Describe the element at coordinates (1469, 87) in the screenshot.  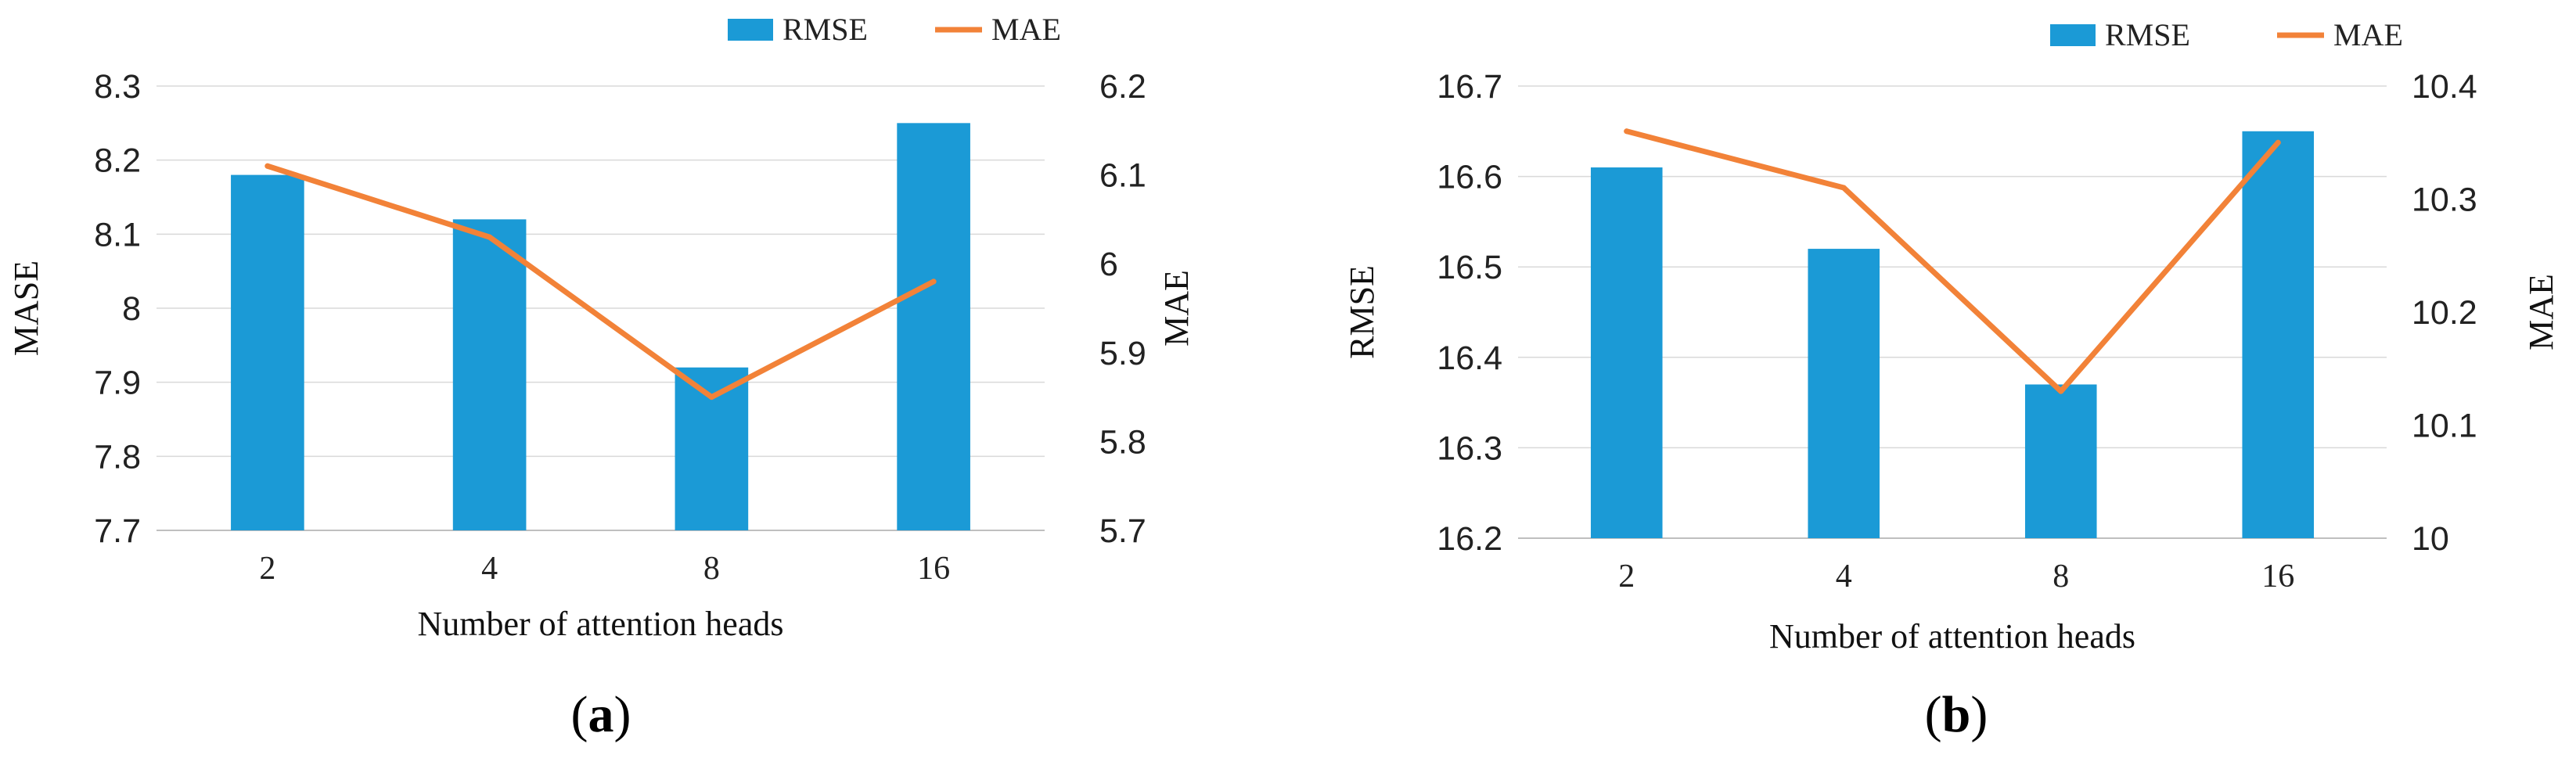
I see `y-tick-label: 16.7` at that location.